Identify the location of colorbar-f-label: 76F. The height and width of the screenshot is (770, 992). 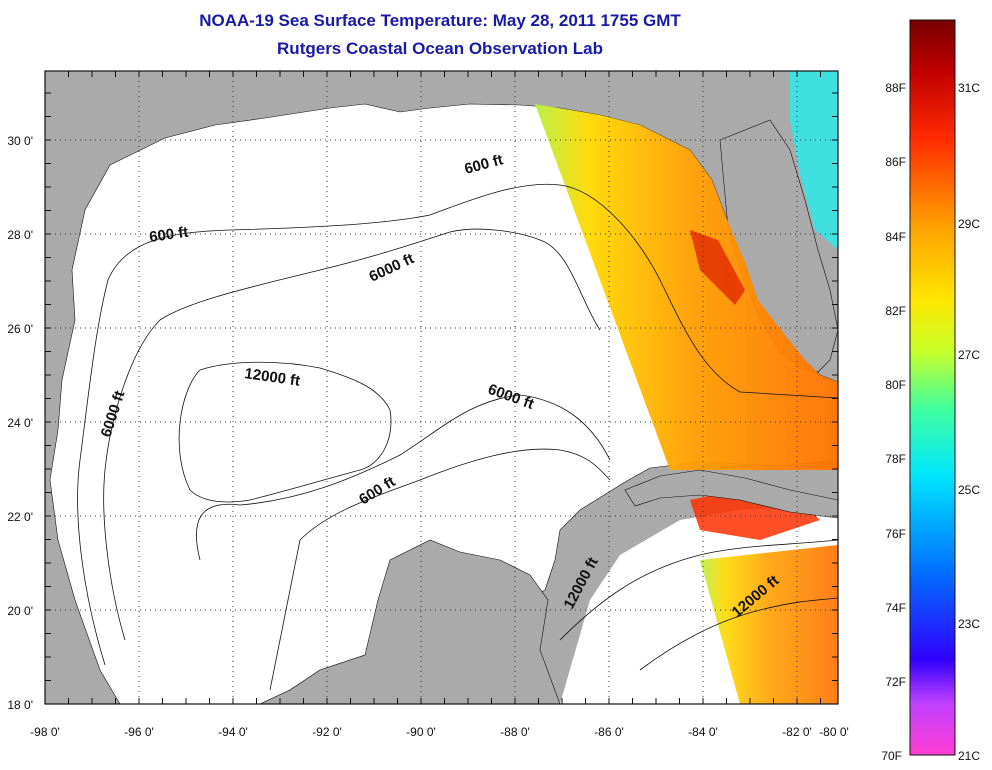
(895, 534).